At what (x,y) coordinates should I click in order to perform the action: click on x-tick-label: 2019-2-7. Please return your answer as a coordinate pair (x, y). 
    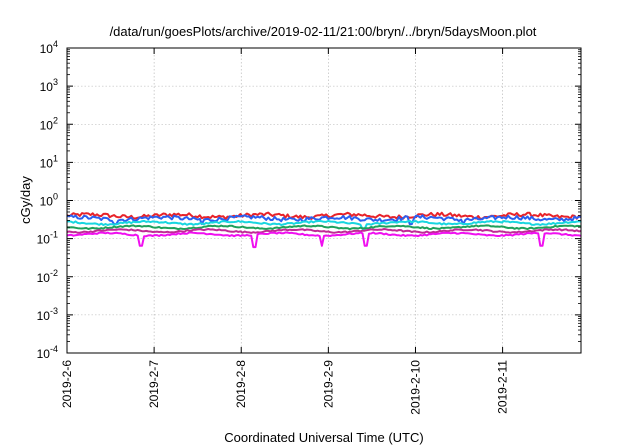
    Looking at the image, I should click on (154, 384).